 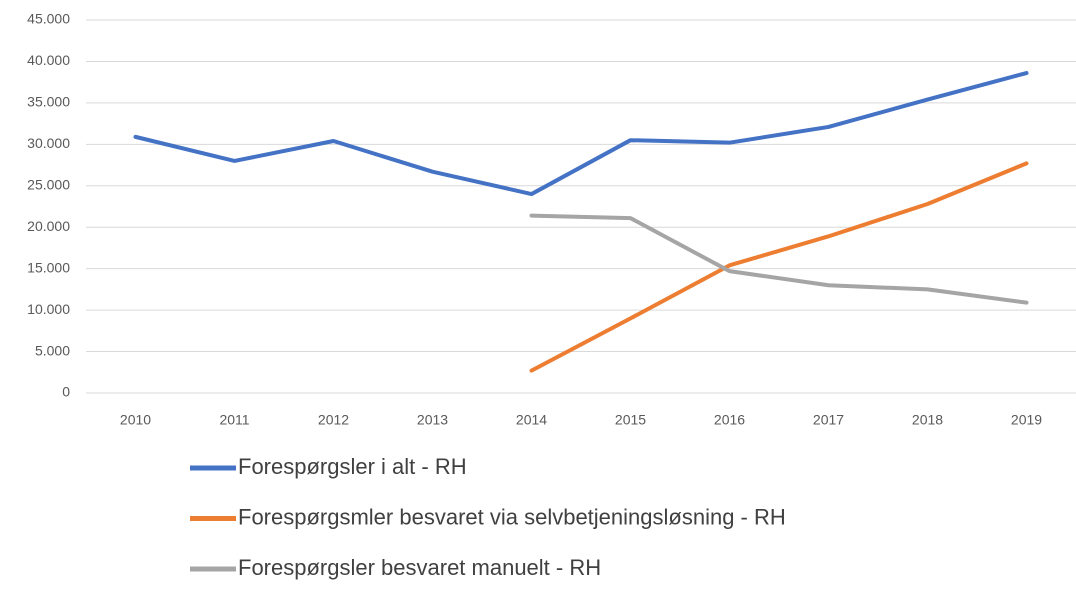 I want to click on y-tick-label: 0, so click(x=66, y=392).